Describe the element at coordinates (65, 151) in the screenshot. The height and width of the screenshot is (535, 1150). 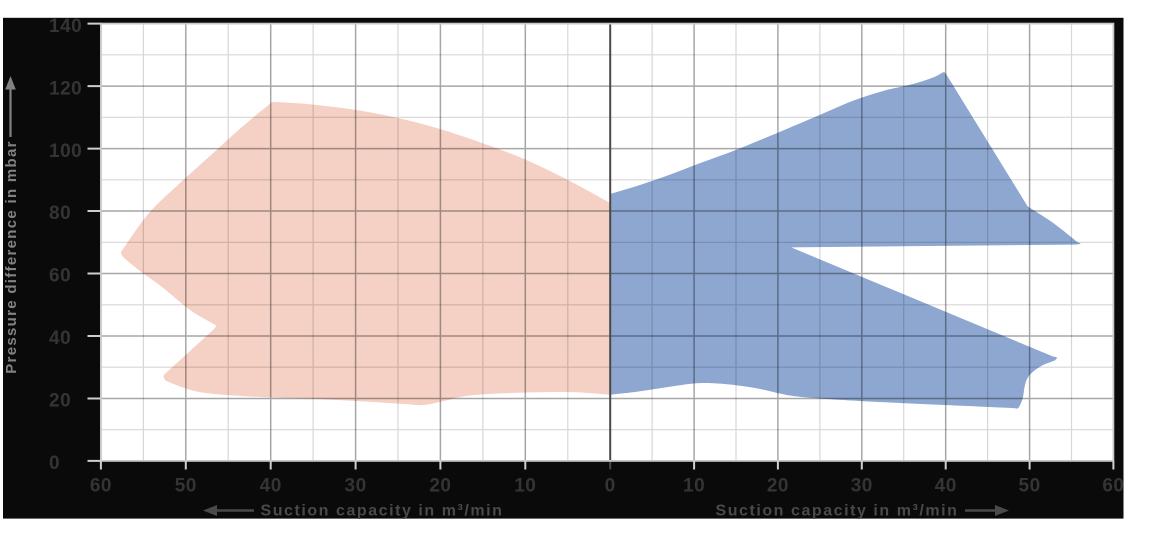
I see `svg-text: 100` at that location.